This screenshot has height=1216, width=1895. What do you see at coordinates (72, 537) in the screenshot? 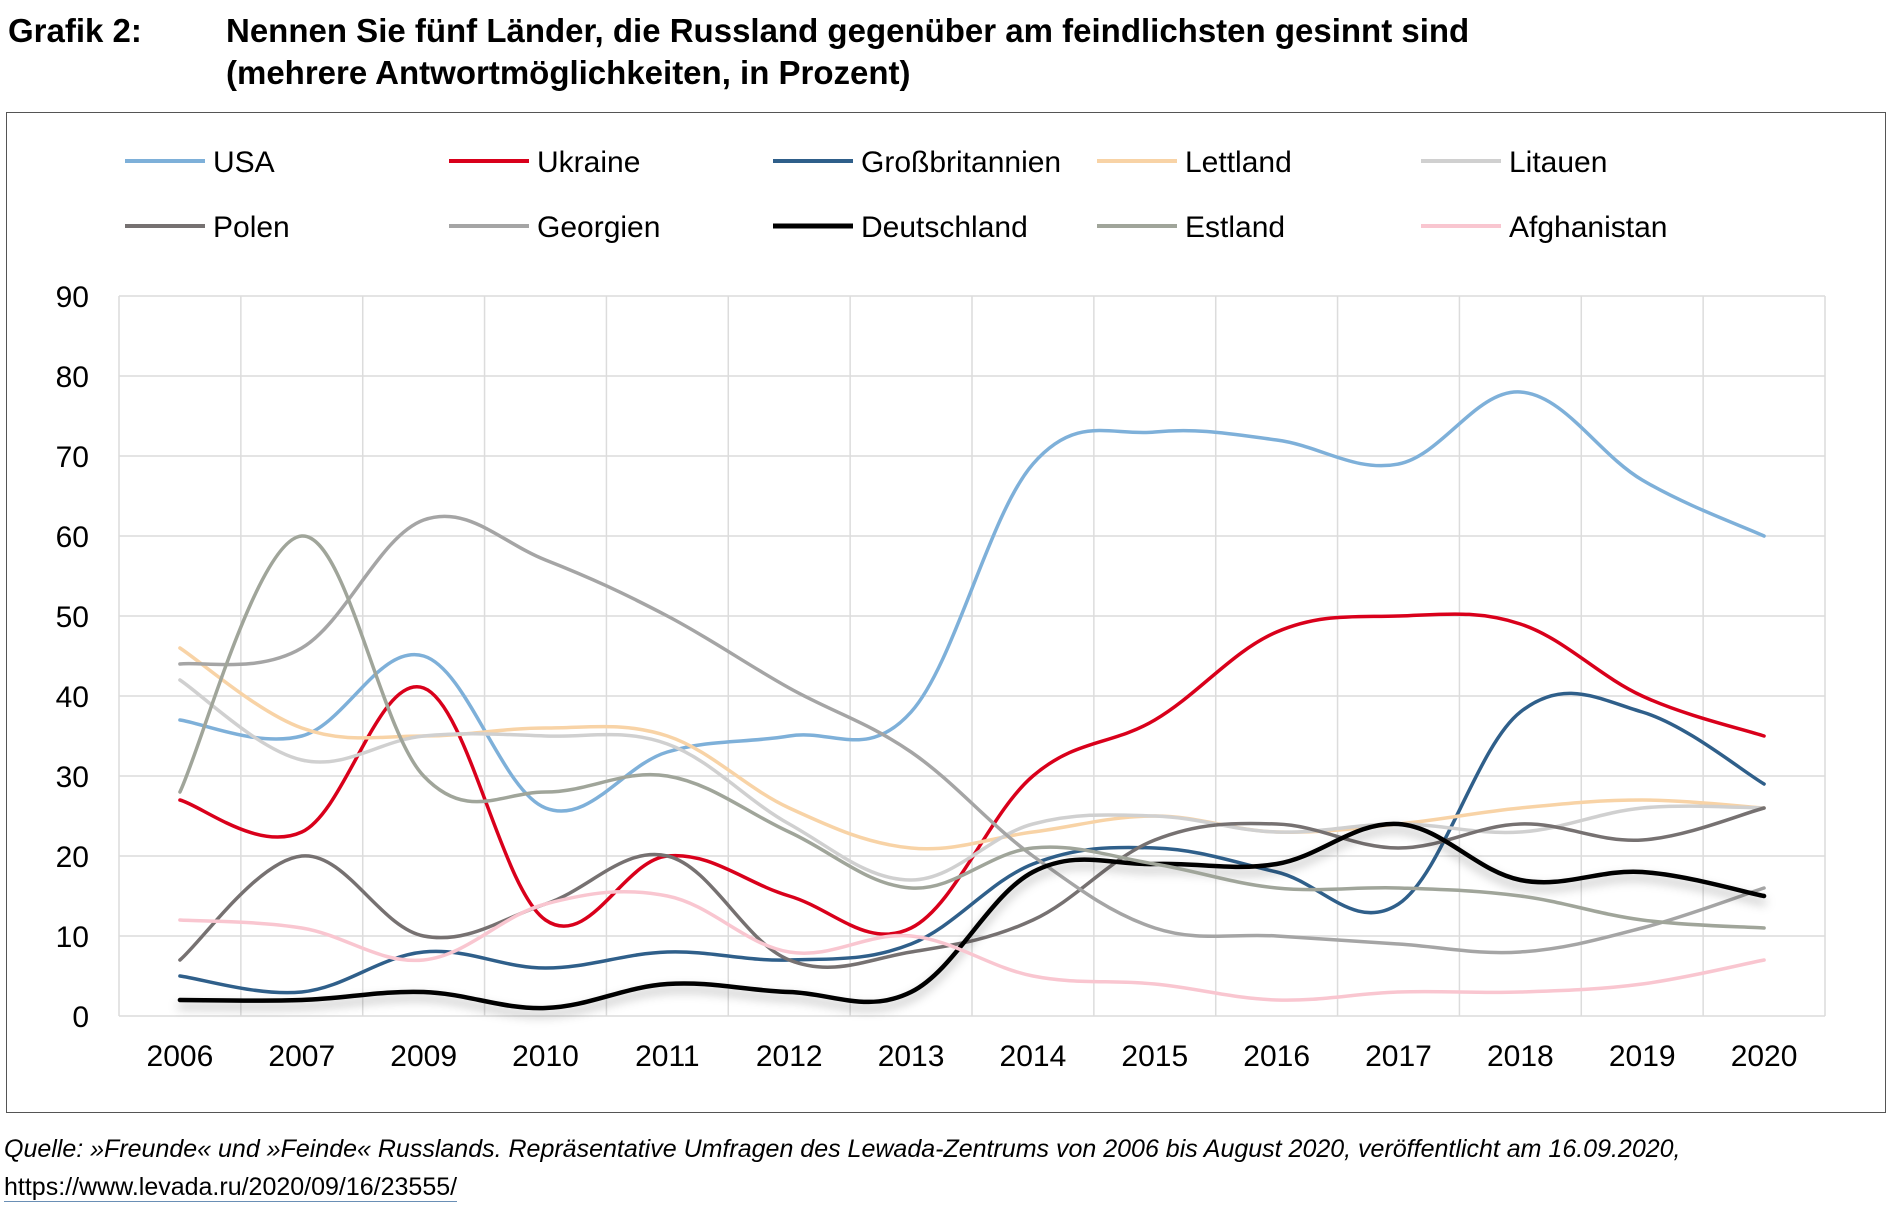
I see `y-tick-label: 60` at bounding box center [72, 537].